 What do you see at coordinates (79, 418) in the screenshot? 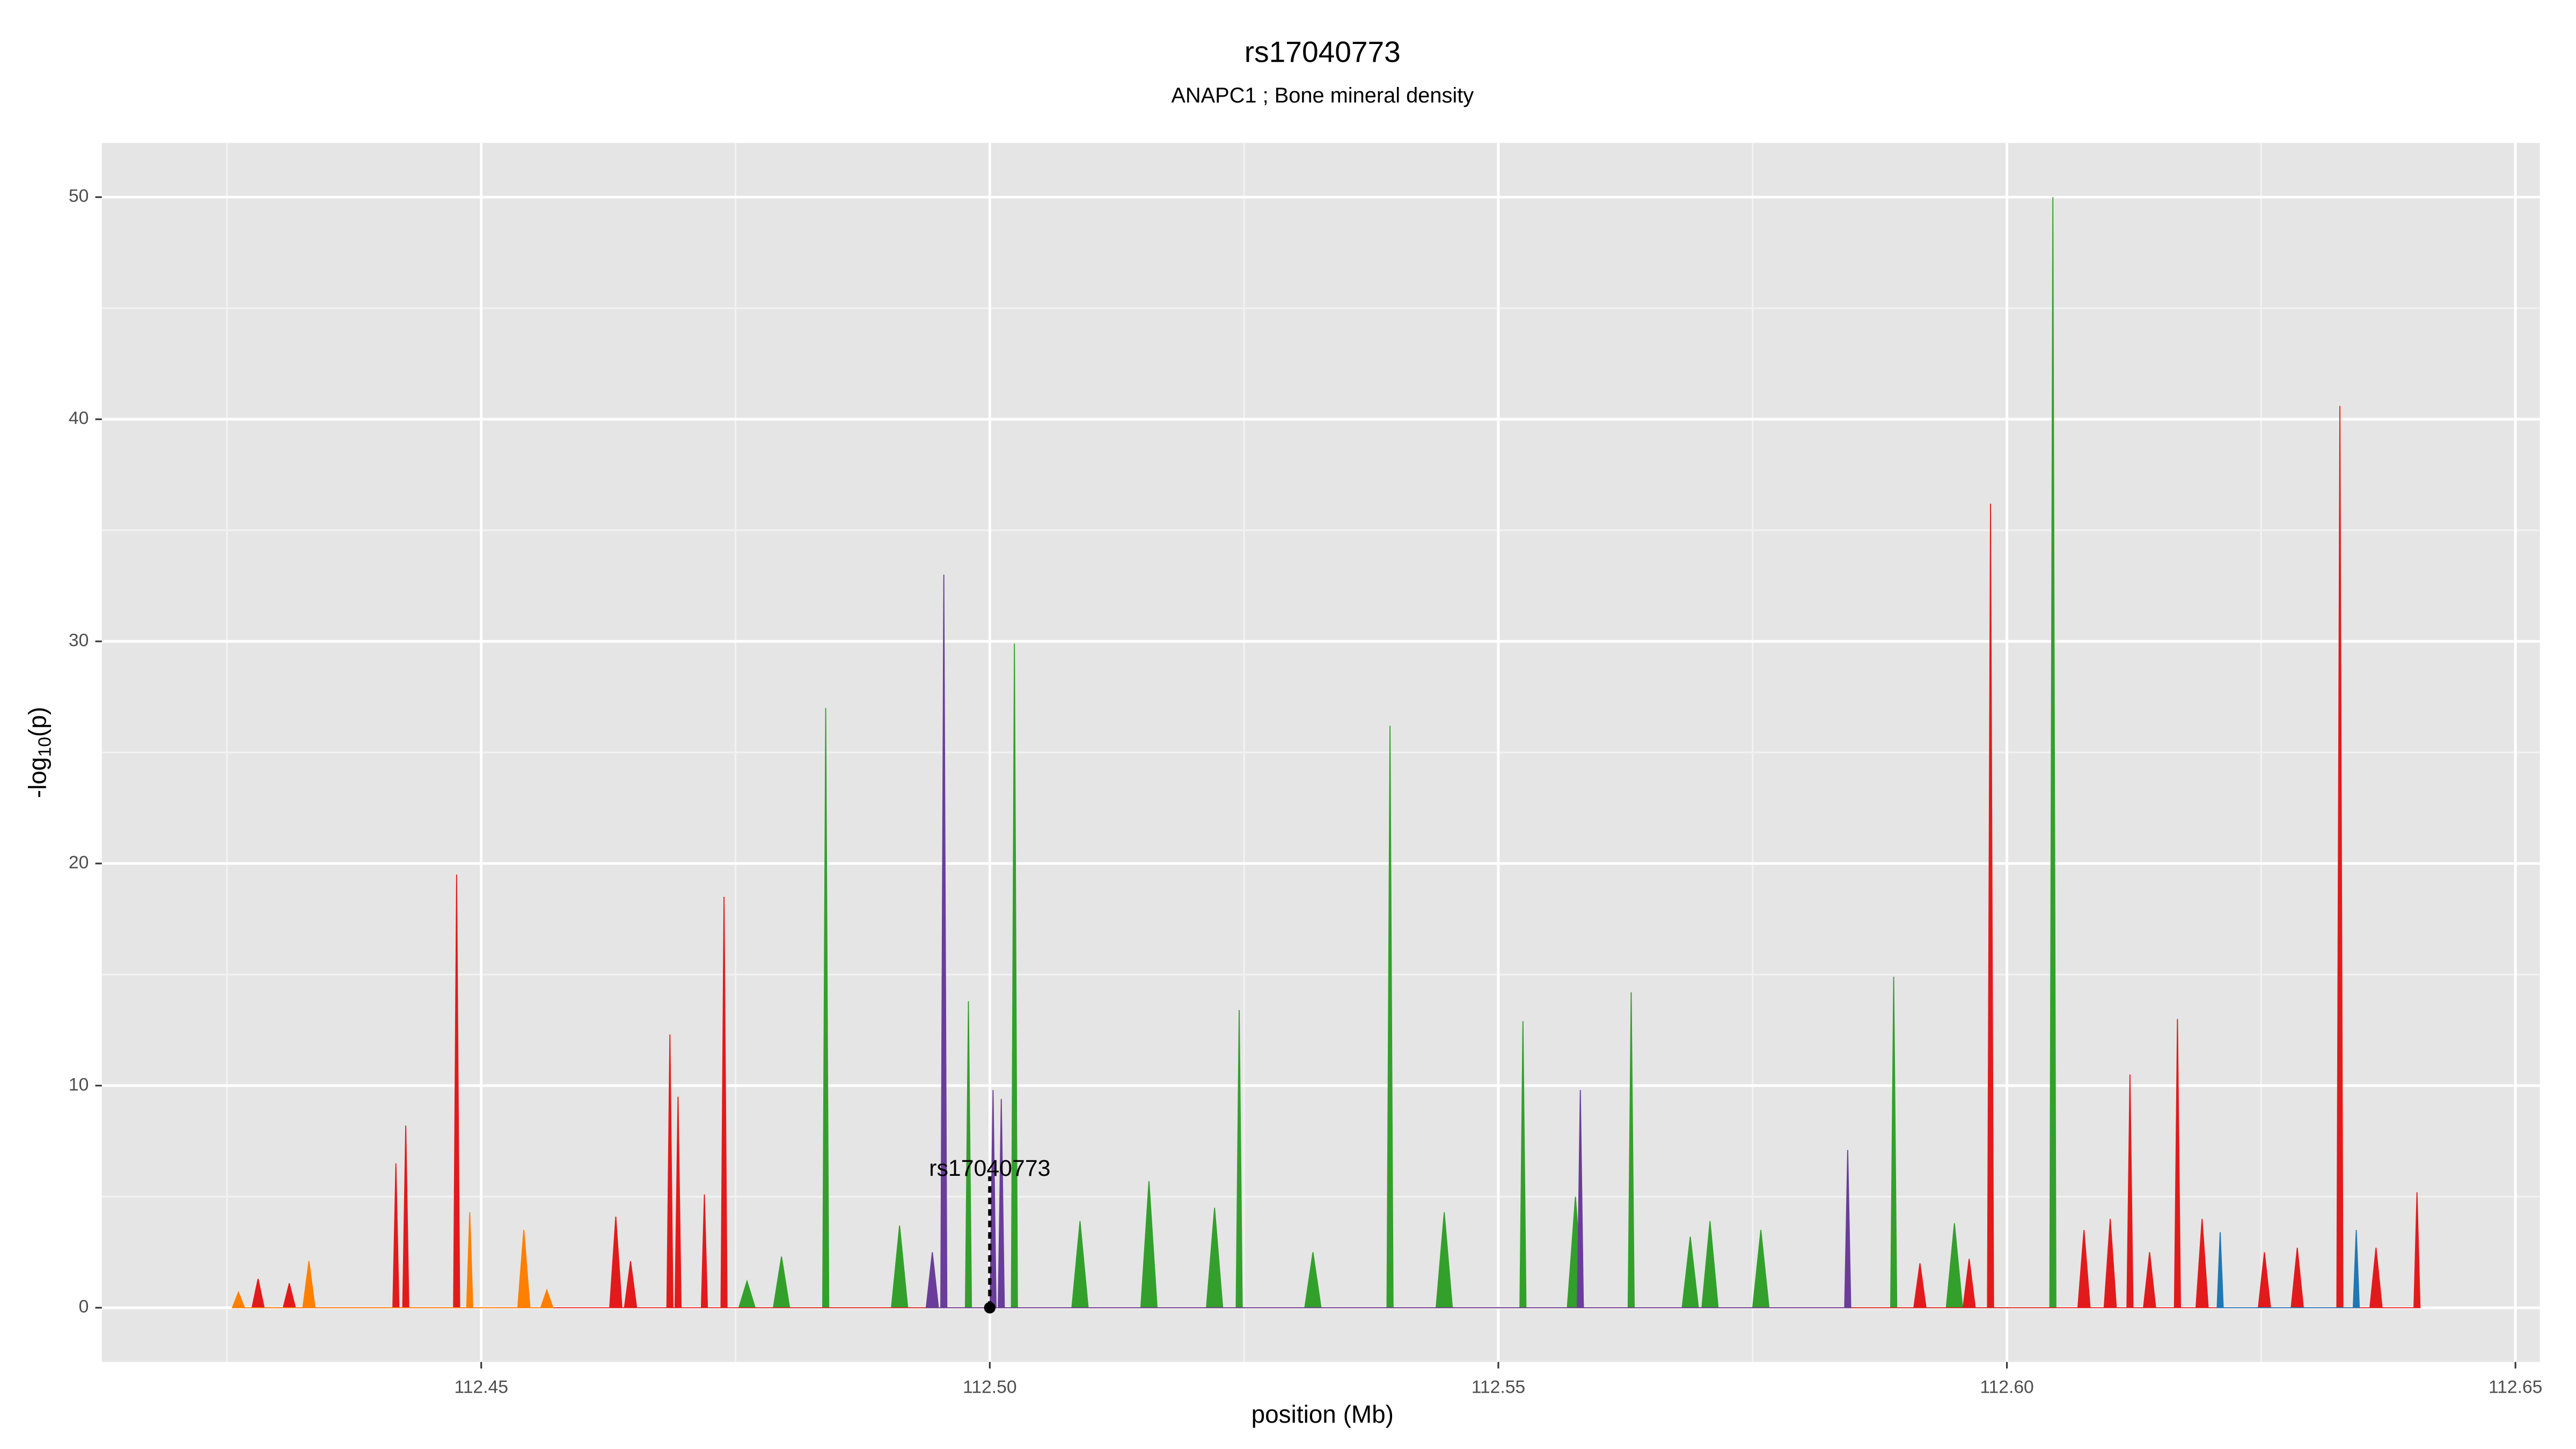
I see `y-tick-label: 40` at bounding box center [79, 418].